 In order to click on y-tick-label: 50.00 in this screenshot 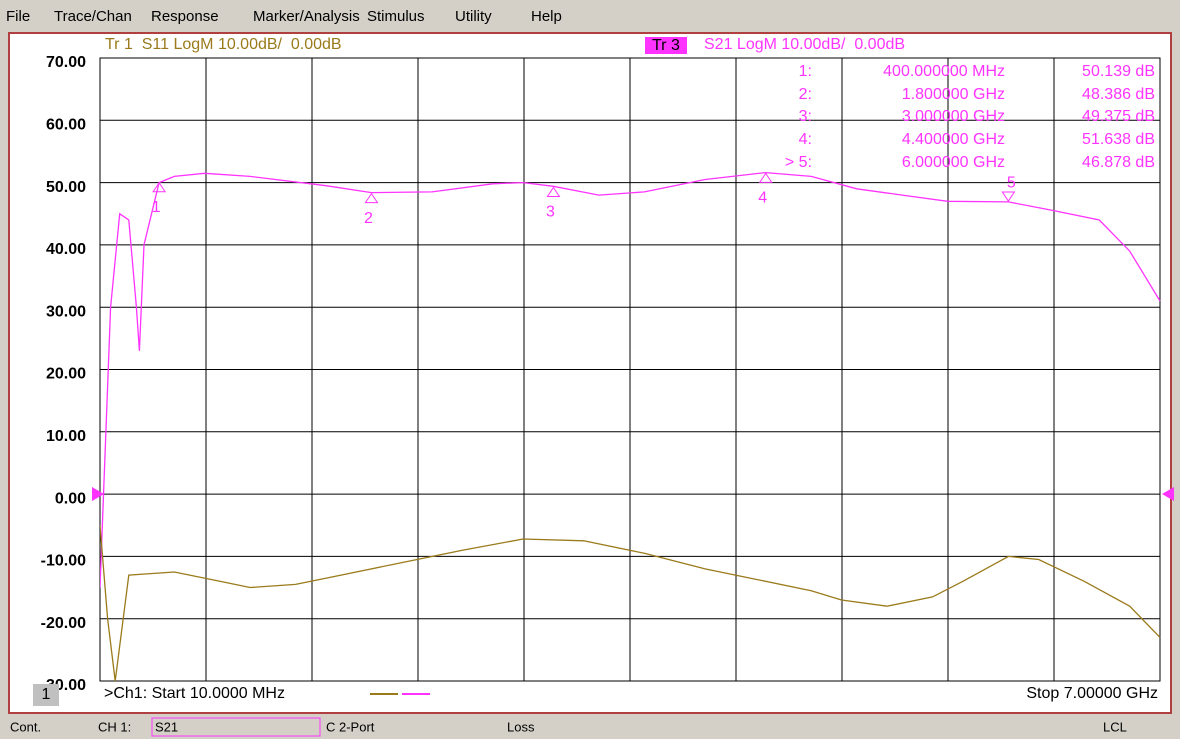, I will do `click(66, 187)`.